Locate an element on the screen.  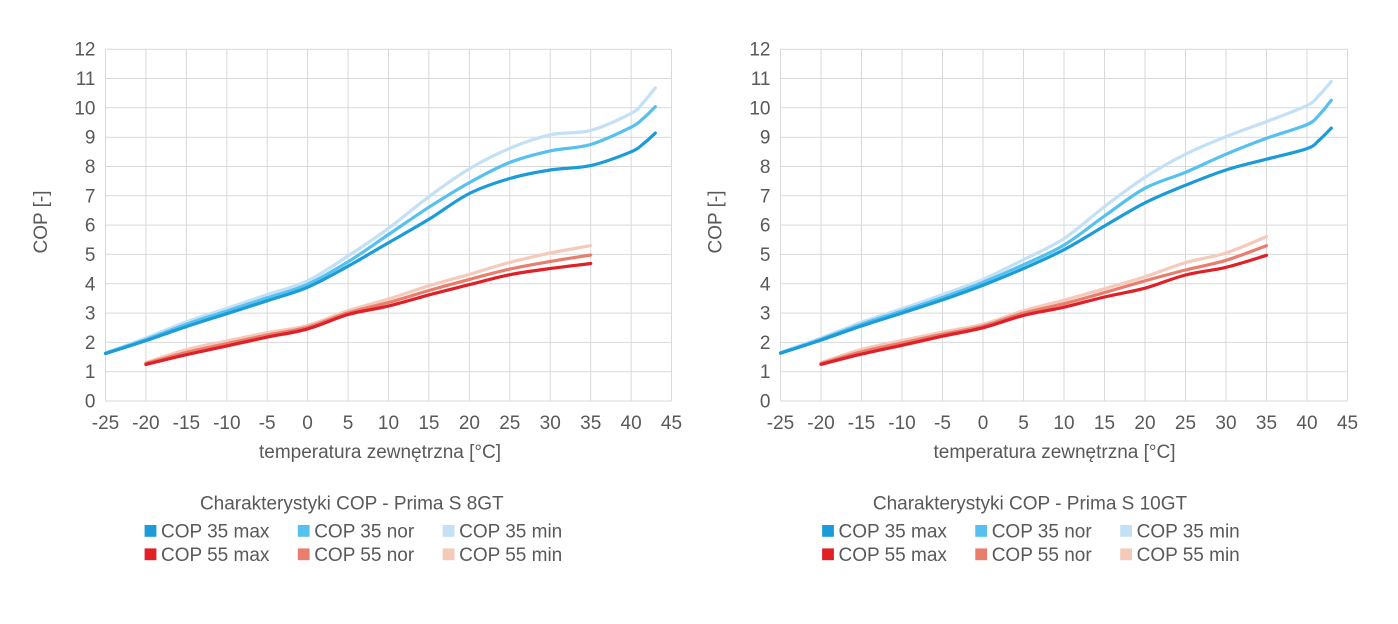
svg-text:Charakterystyki COP - Prima S: Charakterystyki COP - Prima S 10GT is located at coordinates (1030, 504).